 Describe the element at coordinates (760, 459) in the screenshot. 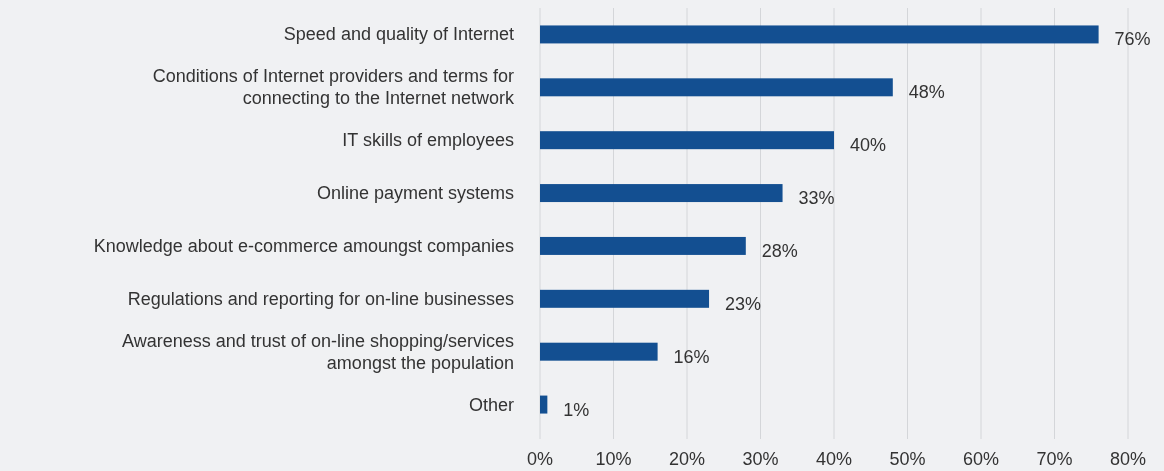

I see `x-tick-label: 30%` at that location.